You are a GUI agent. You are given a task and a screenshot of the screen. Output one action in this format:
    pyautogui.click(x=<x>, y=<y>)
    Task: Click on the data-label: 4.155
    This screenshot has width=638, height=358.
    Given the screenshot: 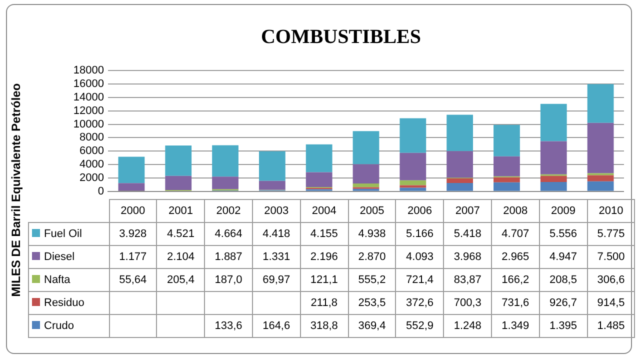 What is the action you would take?
    pyautogui.click(x=324, y=234)
    